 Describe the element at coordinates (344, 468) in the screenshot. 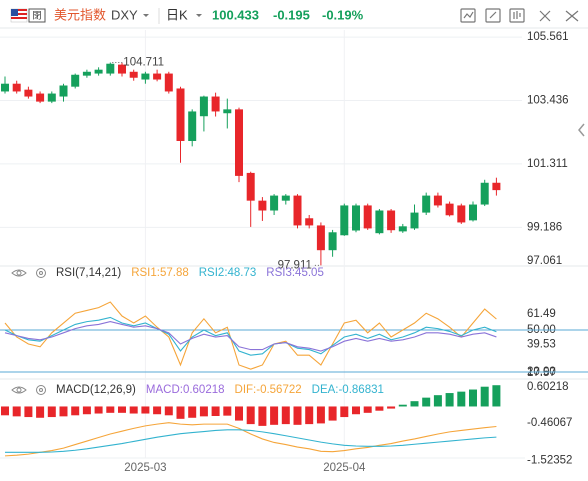

I see `x-tick-label: 2025-04` at that location.